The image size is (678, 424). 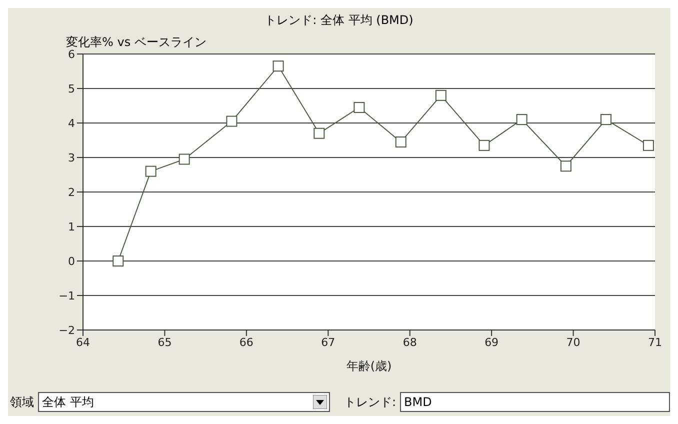 I want to click on x-tick-label: 71, so click(x=655, y=342).